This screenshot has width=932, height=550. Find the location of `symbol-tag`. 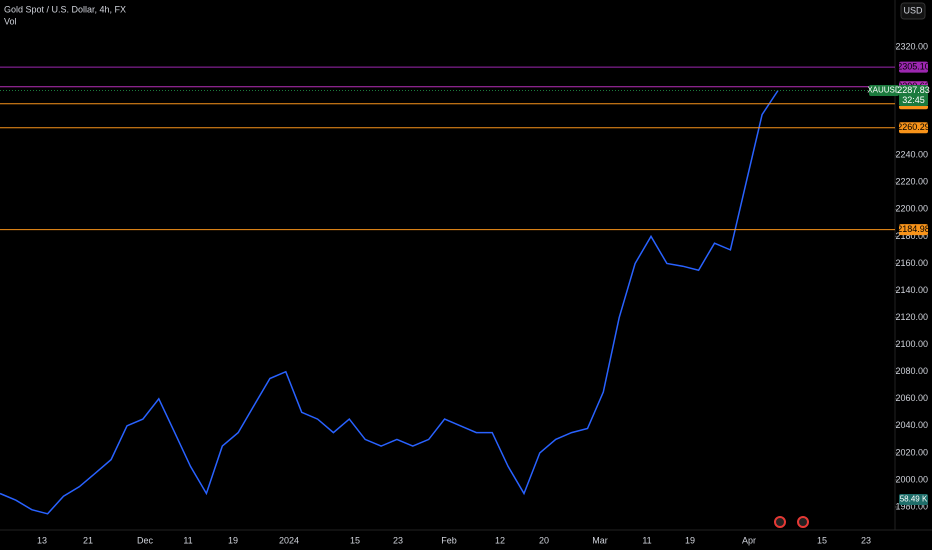

symbol-tag is located at coordinates (884, 91).